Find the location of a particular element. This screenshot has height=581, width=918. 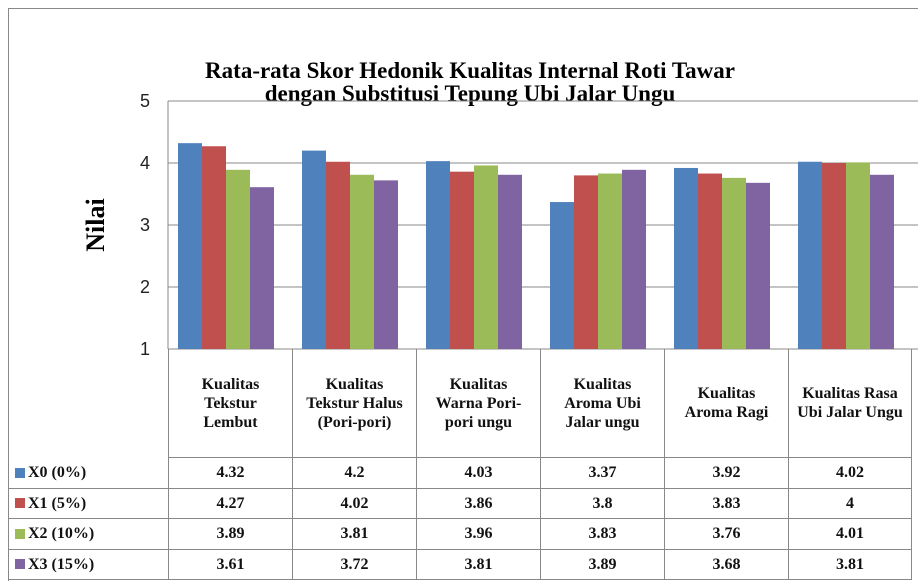

table-value: 3.37 is located at coordinates (602, 473).